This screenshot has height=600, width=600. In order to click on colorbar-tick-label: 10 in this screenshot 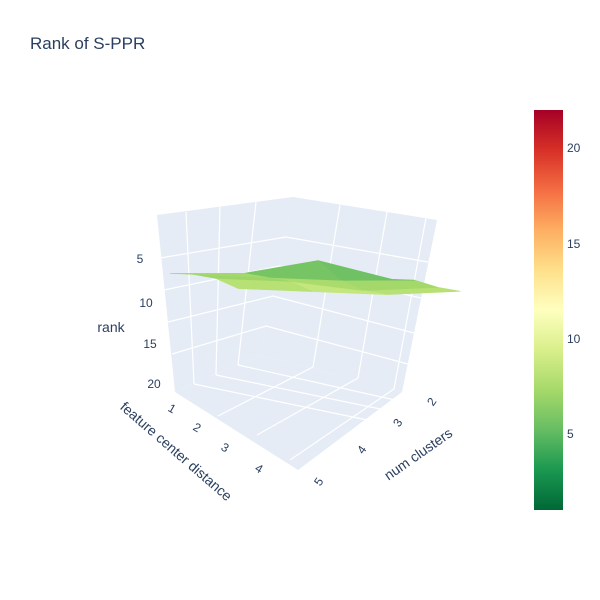, I will do `click(574, 339)`.